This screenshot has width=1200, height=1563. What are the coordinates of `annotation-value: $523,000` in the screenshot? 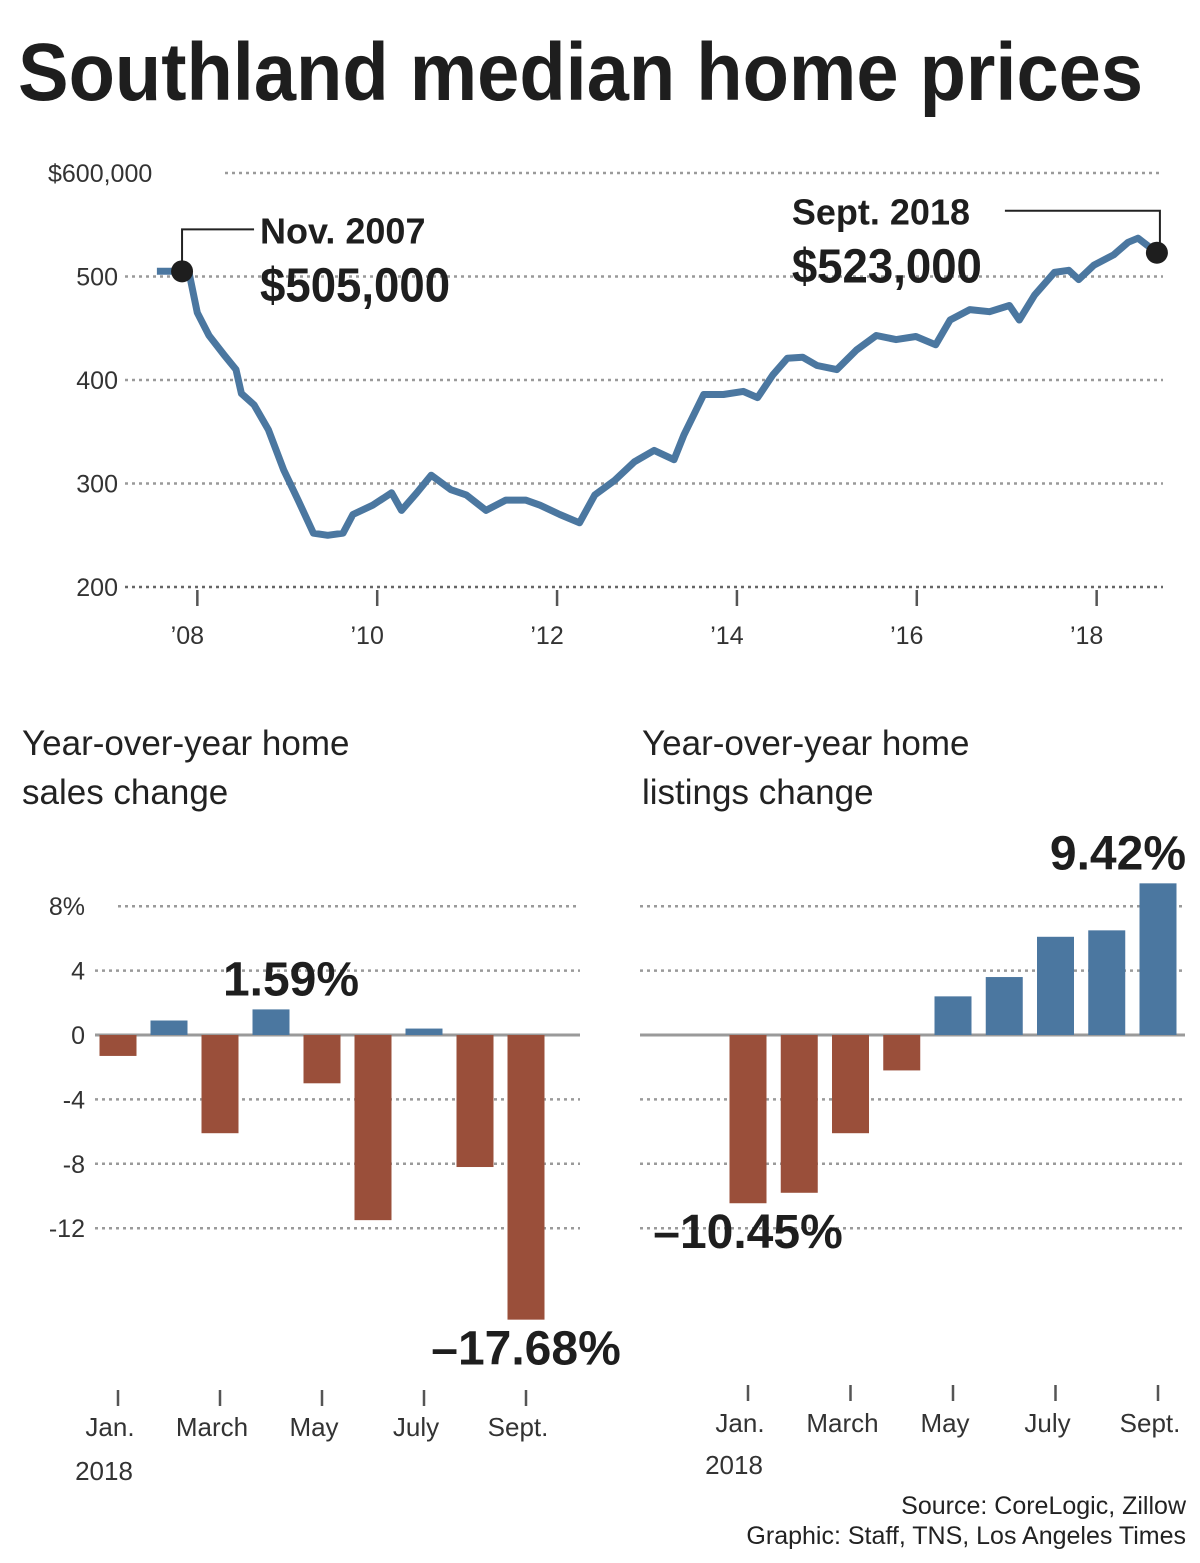 It's located at (887, 267).